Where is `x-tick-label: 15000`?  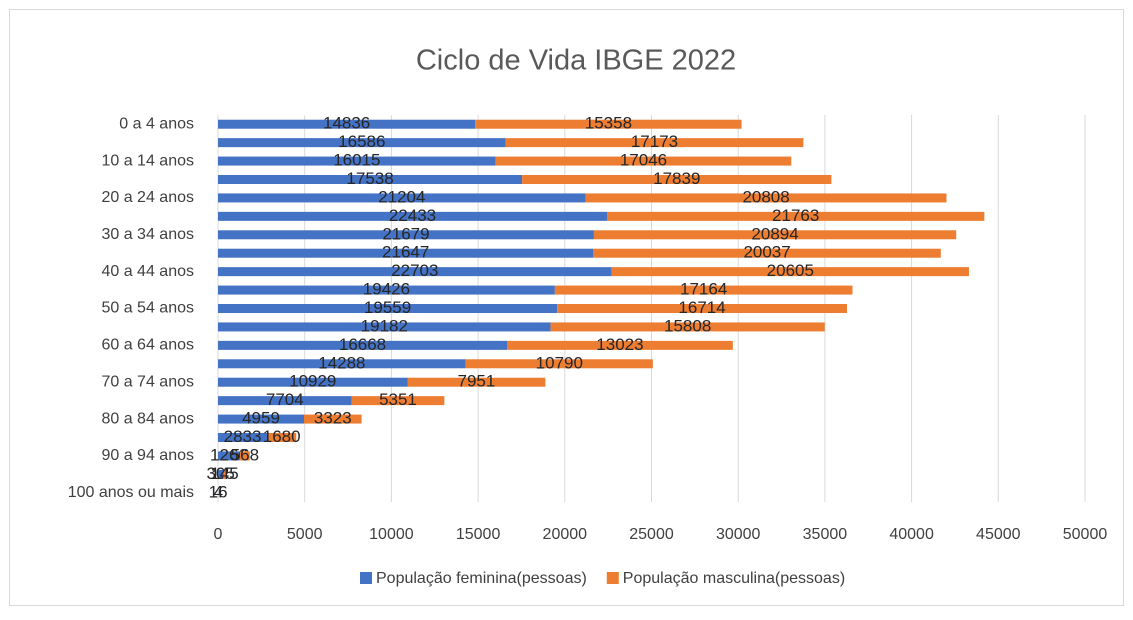
x-tick-label: 15000 is located at coordinates (478, 534).